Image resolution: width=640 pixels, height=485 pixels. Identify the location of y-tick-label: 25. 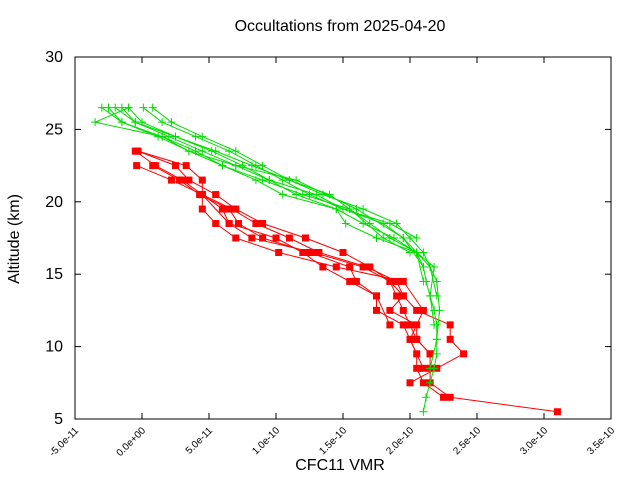
(54, 129).